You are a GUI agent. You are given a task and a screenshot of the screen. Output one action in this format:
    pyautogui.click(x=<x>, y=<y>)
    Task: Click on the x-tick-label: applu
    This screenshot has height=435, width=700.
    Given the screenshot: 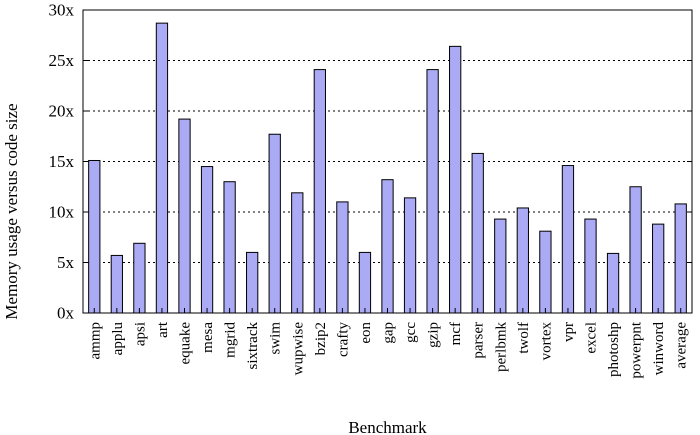 What is the action you would take?
    pyautogui.click(x=118, y=339)
    